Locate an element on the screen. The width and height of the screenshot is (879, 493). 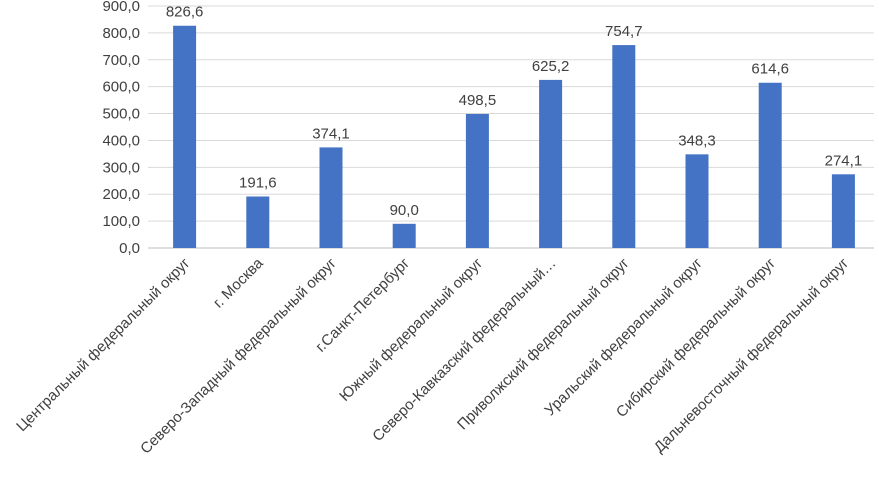
y-tick-label: 500,0 is located at coordinates (121, 114).